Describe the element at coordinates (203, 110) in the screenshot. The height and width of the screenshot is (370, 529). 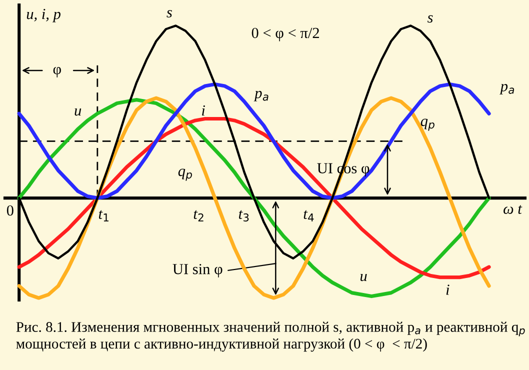
I see `series-label: i` at that location.